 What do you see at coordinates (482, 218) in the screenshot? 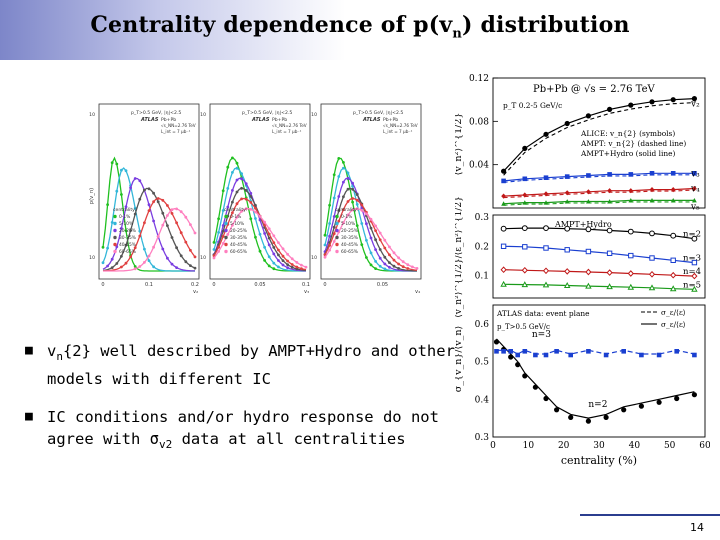
I see `panel2-ytick: 0.3` at bounding box center [482, 218].